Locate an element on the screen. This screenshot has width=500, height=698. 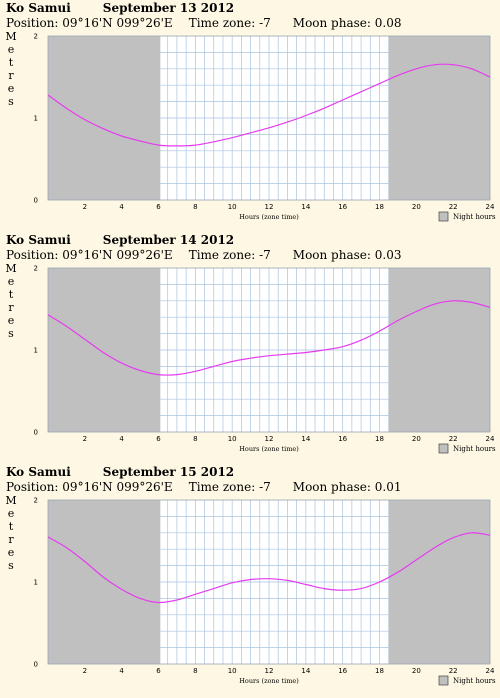
panel-title: Ko Samui September 13 2012 is located at coordinates (120, 8).